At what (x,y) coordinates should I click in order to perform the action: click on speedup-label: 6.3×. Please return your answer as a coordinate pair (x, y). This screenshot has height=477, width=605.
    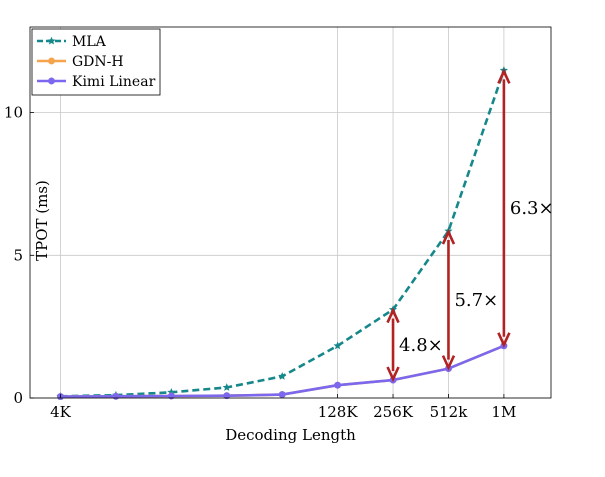
    Looking at the image, I should click on (532, 208).